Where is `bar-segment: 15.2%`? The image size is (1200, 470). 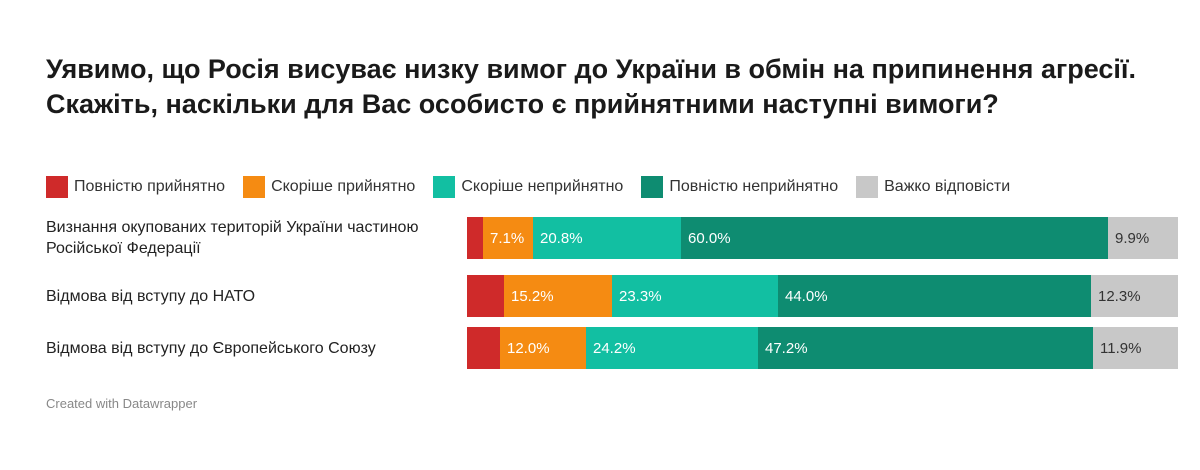 bar-segment: 15.2% is located at coordinates (558, 296).